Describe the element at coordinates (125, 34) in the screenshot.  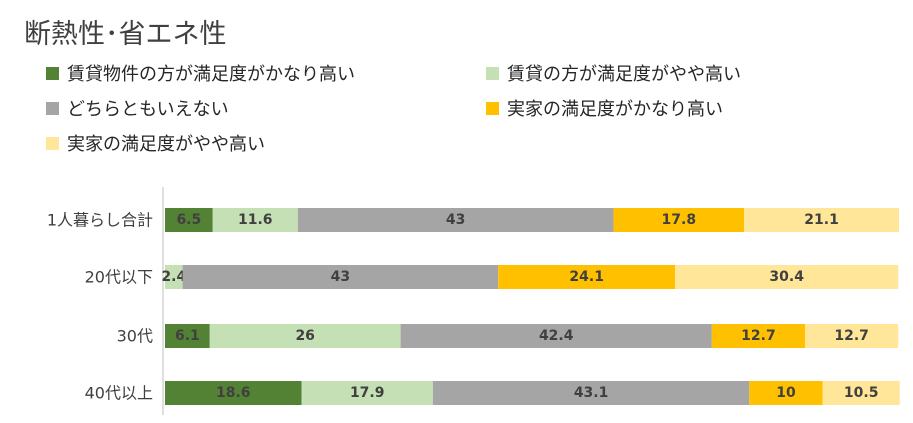
I see `chart-title: 断熱性･省エネ性` at that location.